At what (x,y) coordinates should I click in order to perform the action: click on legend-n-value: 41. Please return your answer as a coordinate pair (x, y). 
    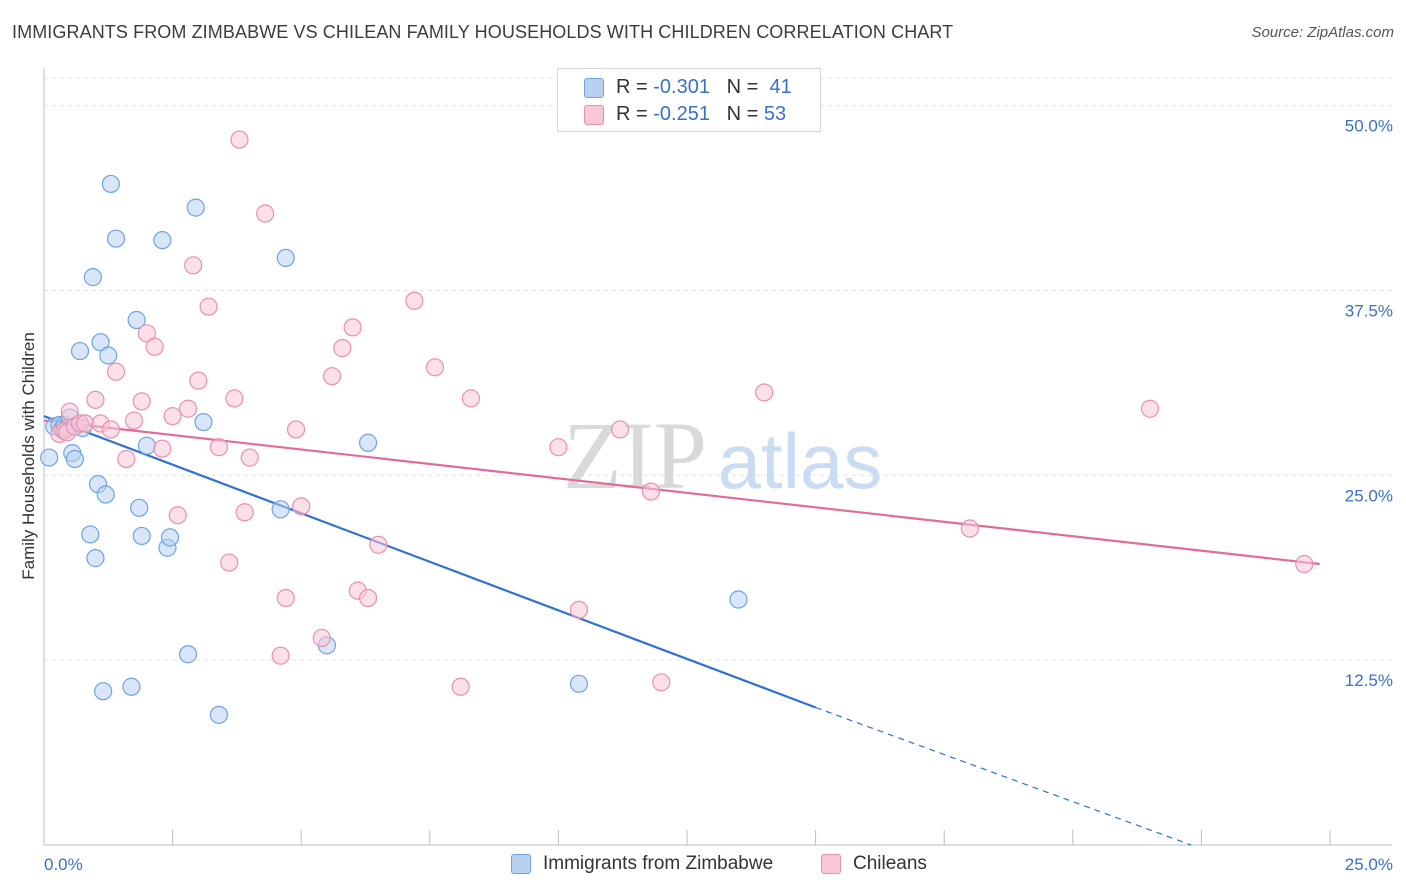
    Looking at the image, I should click on (780, 87).